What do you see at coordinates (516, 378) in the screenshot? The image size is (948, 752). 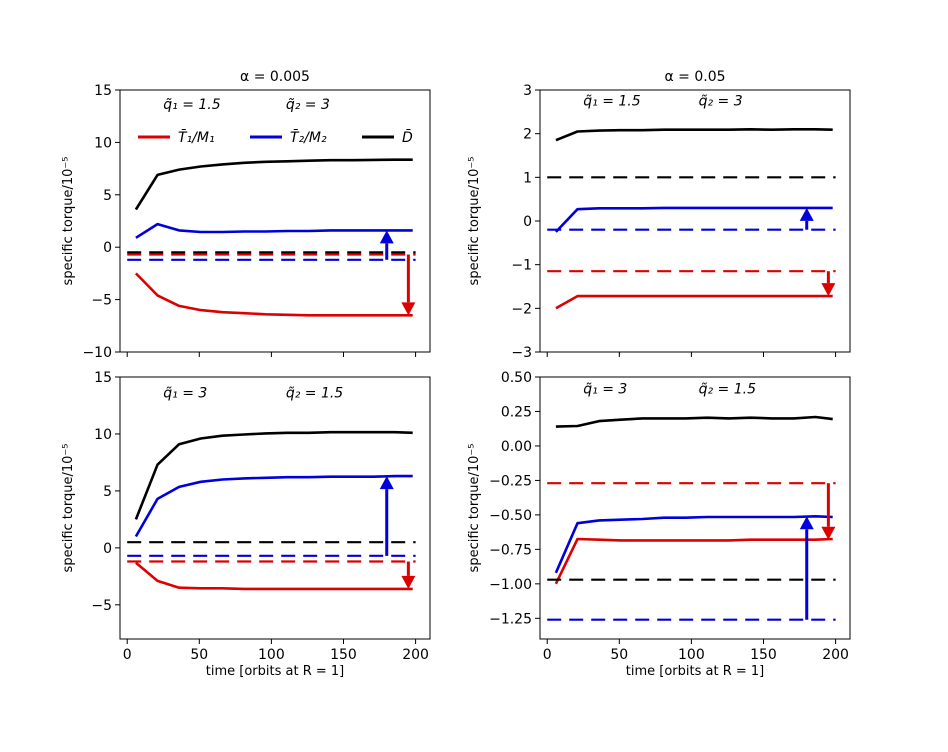 I see `y-tick-label: 0.50` at bounding box center [516, 378].